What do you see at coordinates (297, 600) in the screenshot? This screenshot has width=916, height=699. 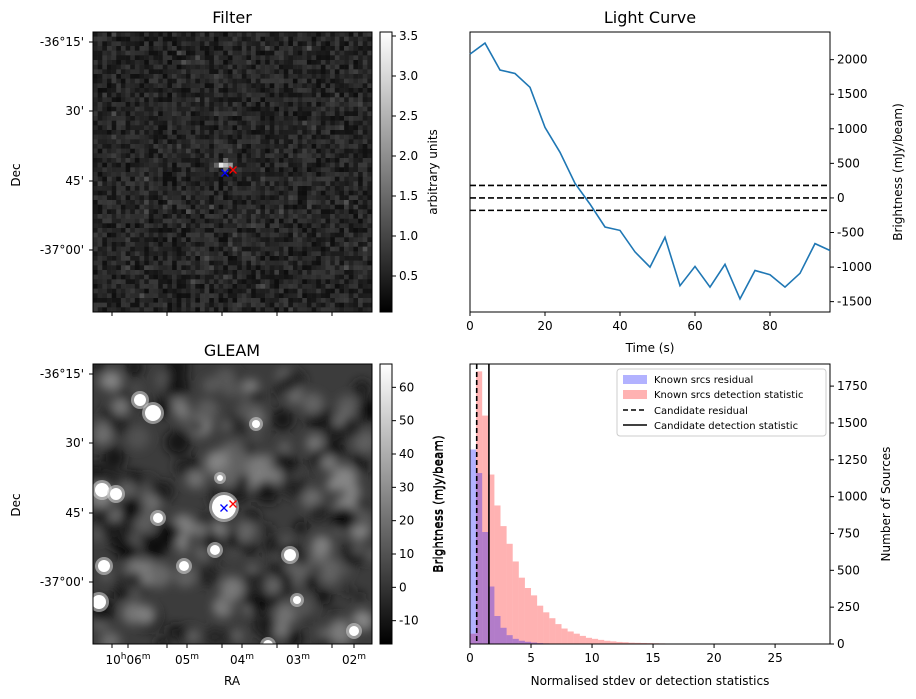 I see `radio-source` at bounding box center [297, 600].